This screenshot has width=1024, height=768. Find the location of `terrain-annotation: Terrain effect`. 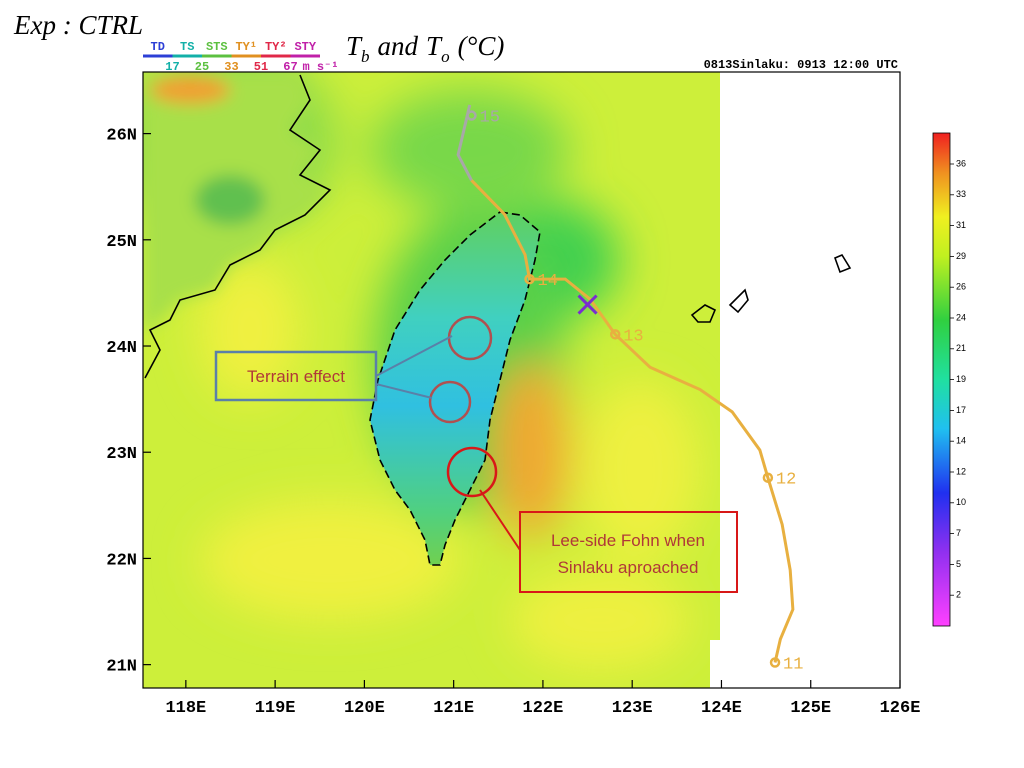

terrain-annotation: Terrain effect is located at coordinates (296, 376).